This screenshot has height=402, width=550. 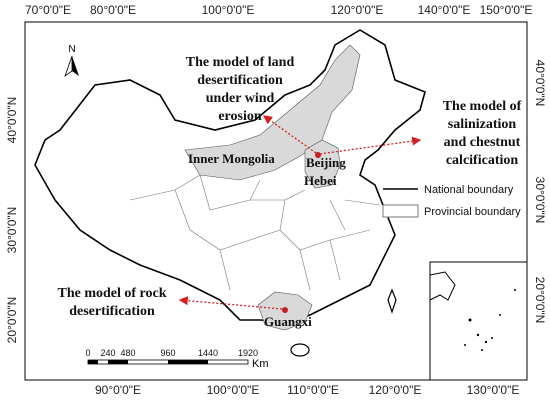 What do you see at coordinates (392, 301) in the screenshot?
I see `taiwan` at bounding box center [392, 301].